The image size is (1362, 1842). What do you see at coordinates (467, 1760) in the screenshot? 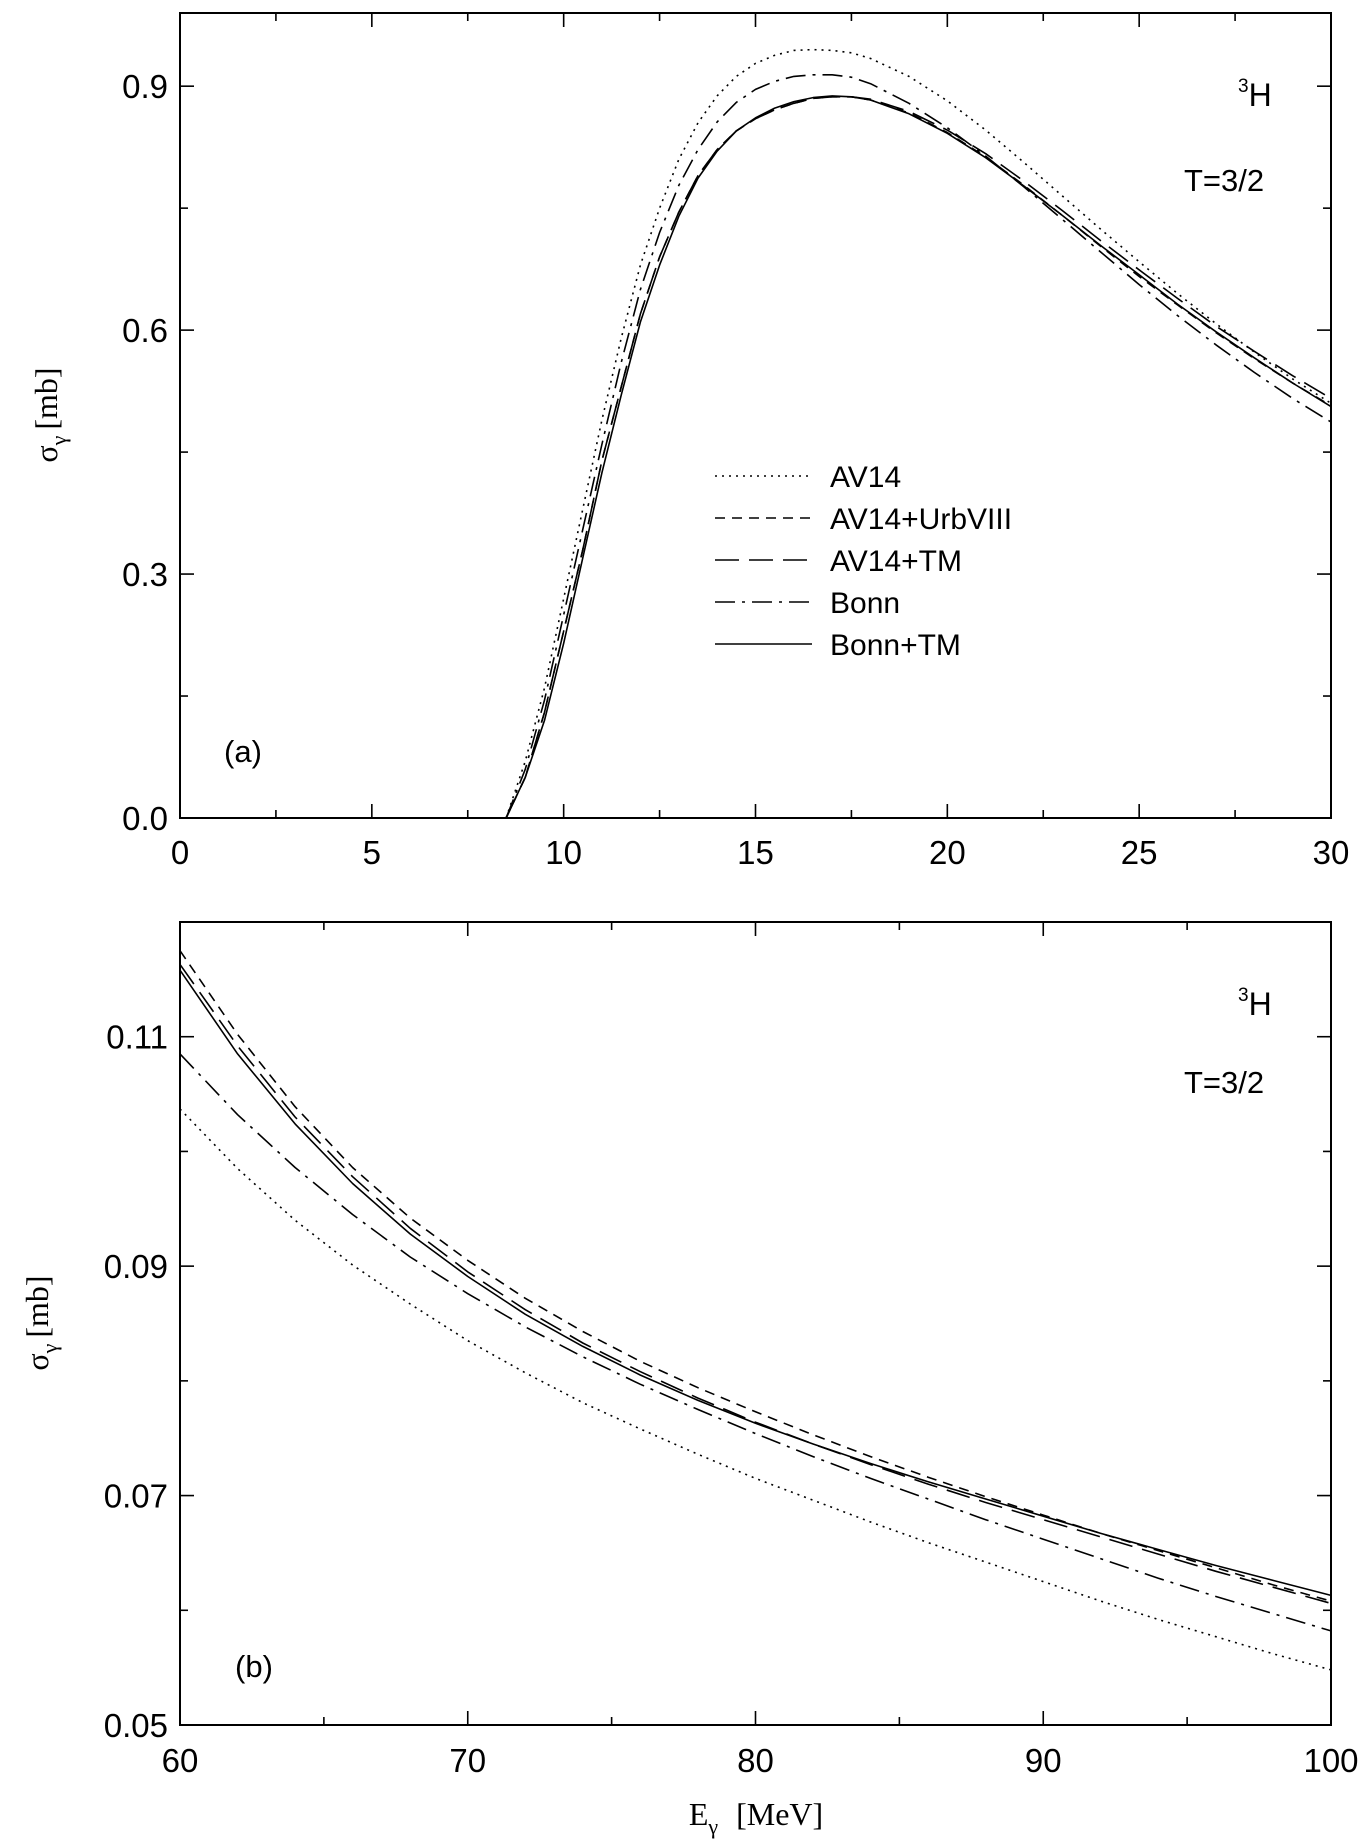
I see `x-tick-label: 70` at bounding box center [467, 1760].